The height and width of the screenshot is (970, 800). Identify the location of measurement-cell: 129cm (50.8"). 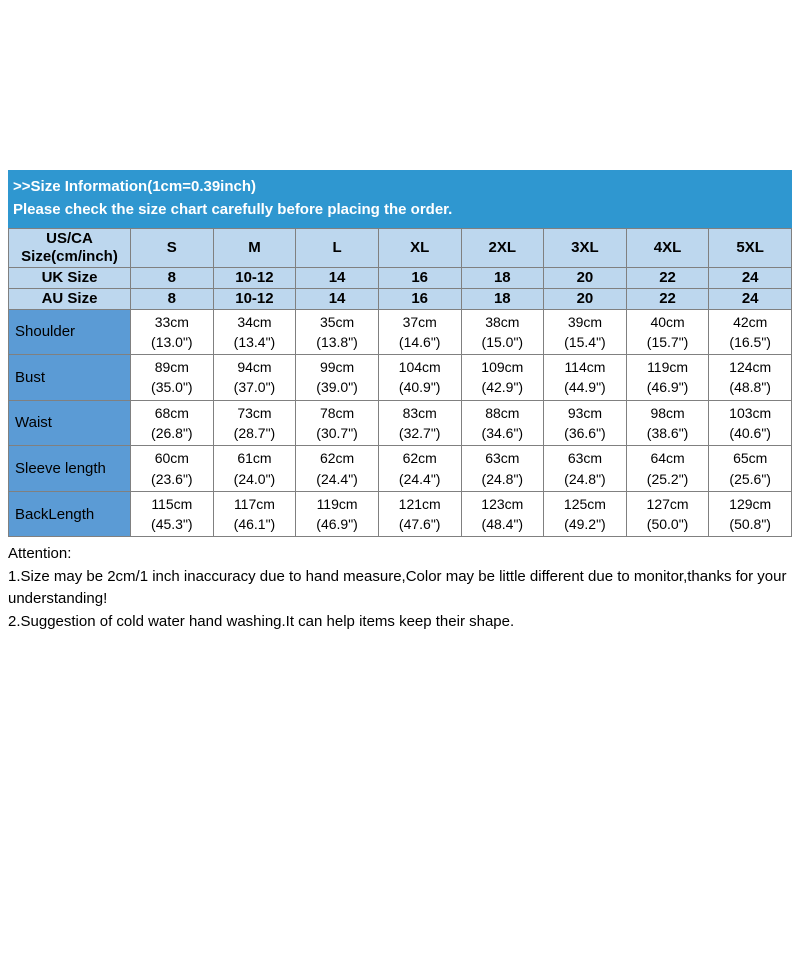
(750, 514).